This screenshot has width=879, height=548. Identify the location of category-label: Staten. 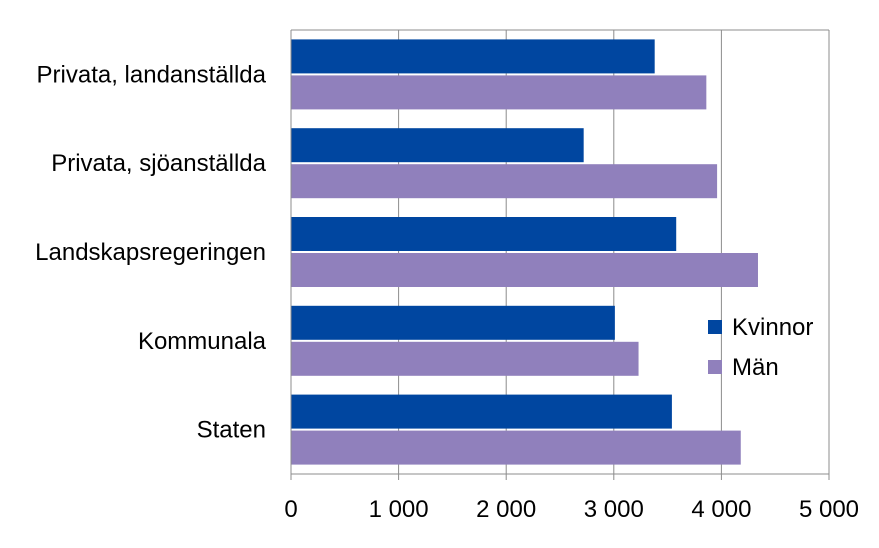
(231, 430).